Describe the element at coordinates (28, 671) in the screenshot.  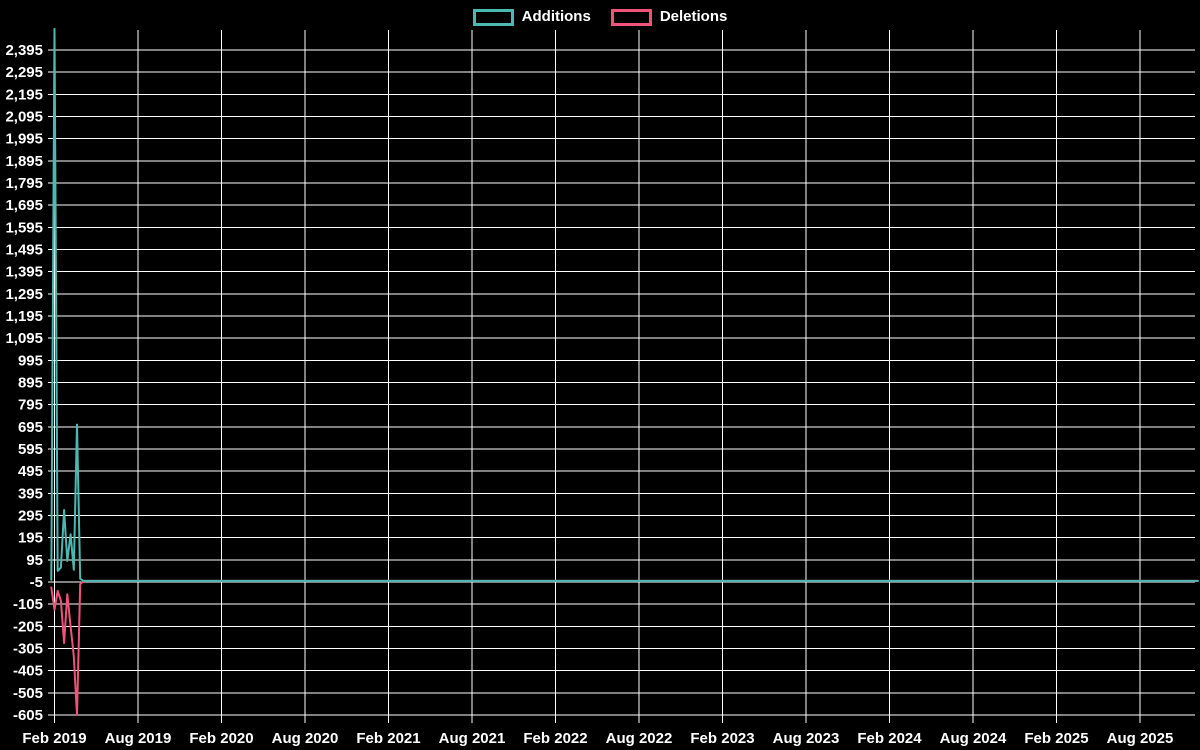
I see `y-tick-label: -405` at that location.